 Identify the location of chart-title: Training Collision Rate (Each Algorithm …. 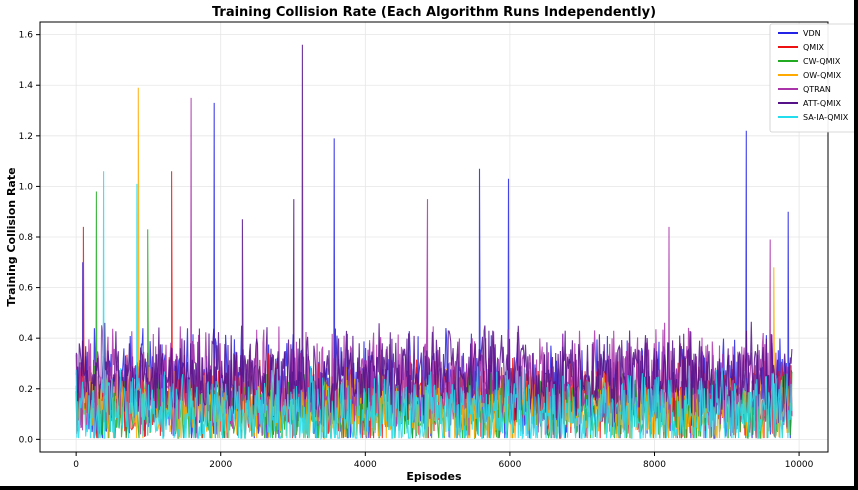
(434, 12).